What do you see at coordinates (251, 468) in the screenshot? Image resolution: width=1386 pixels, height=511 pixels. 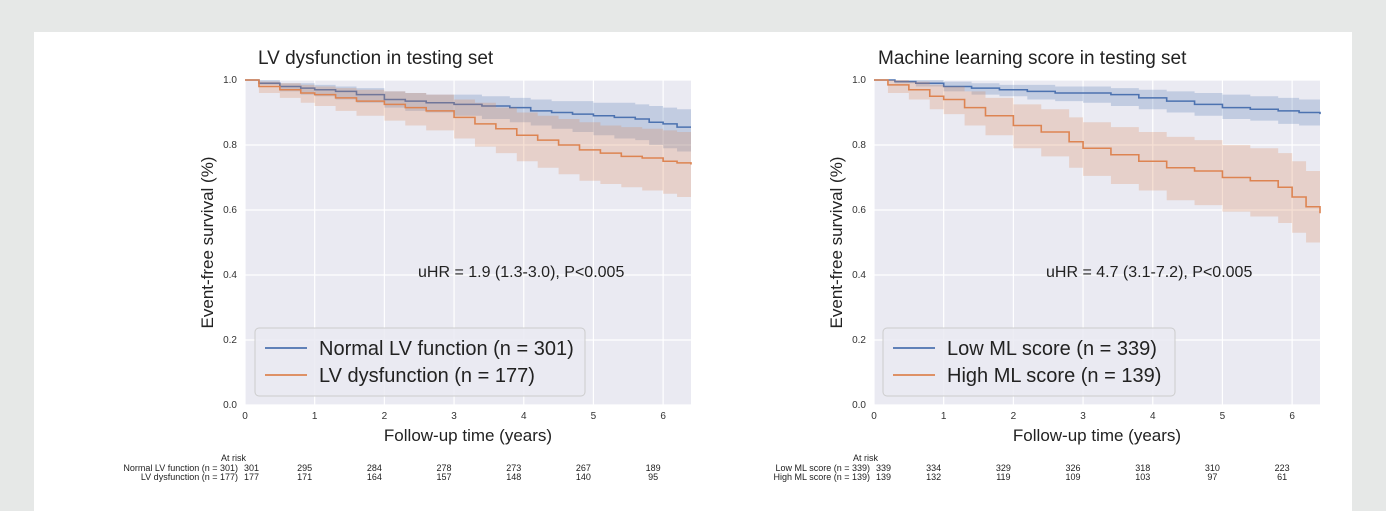 I see `at-risk-count: 301` at bounding box center [251, 468].